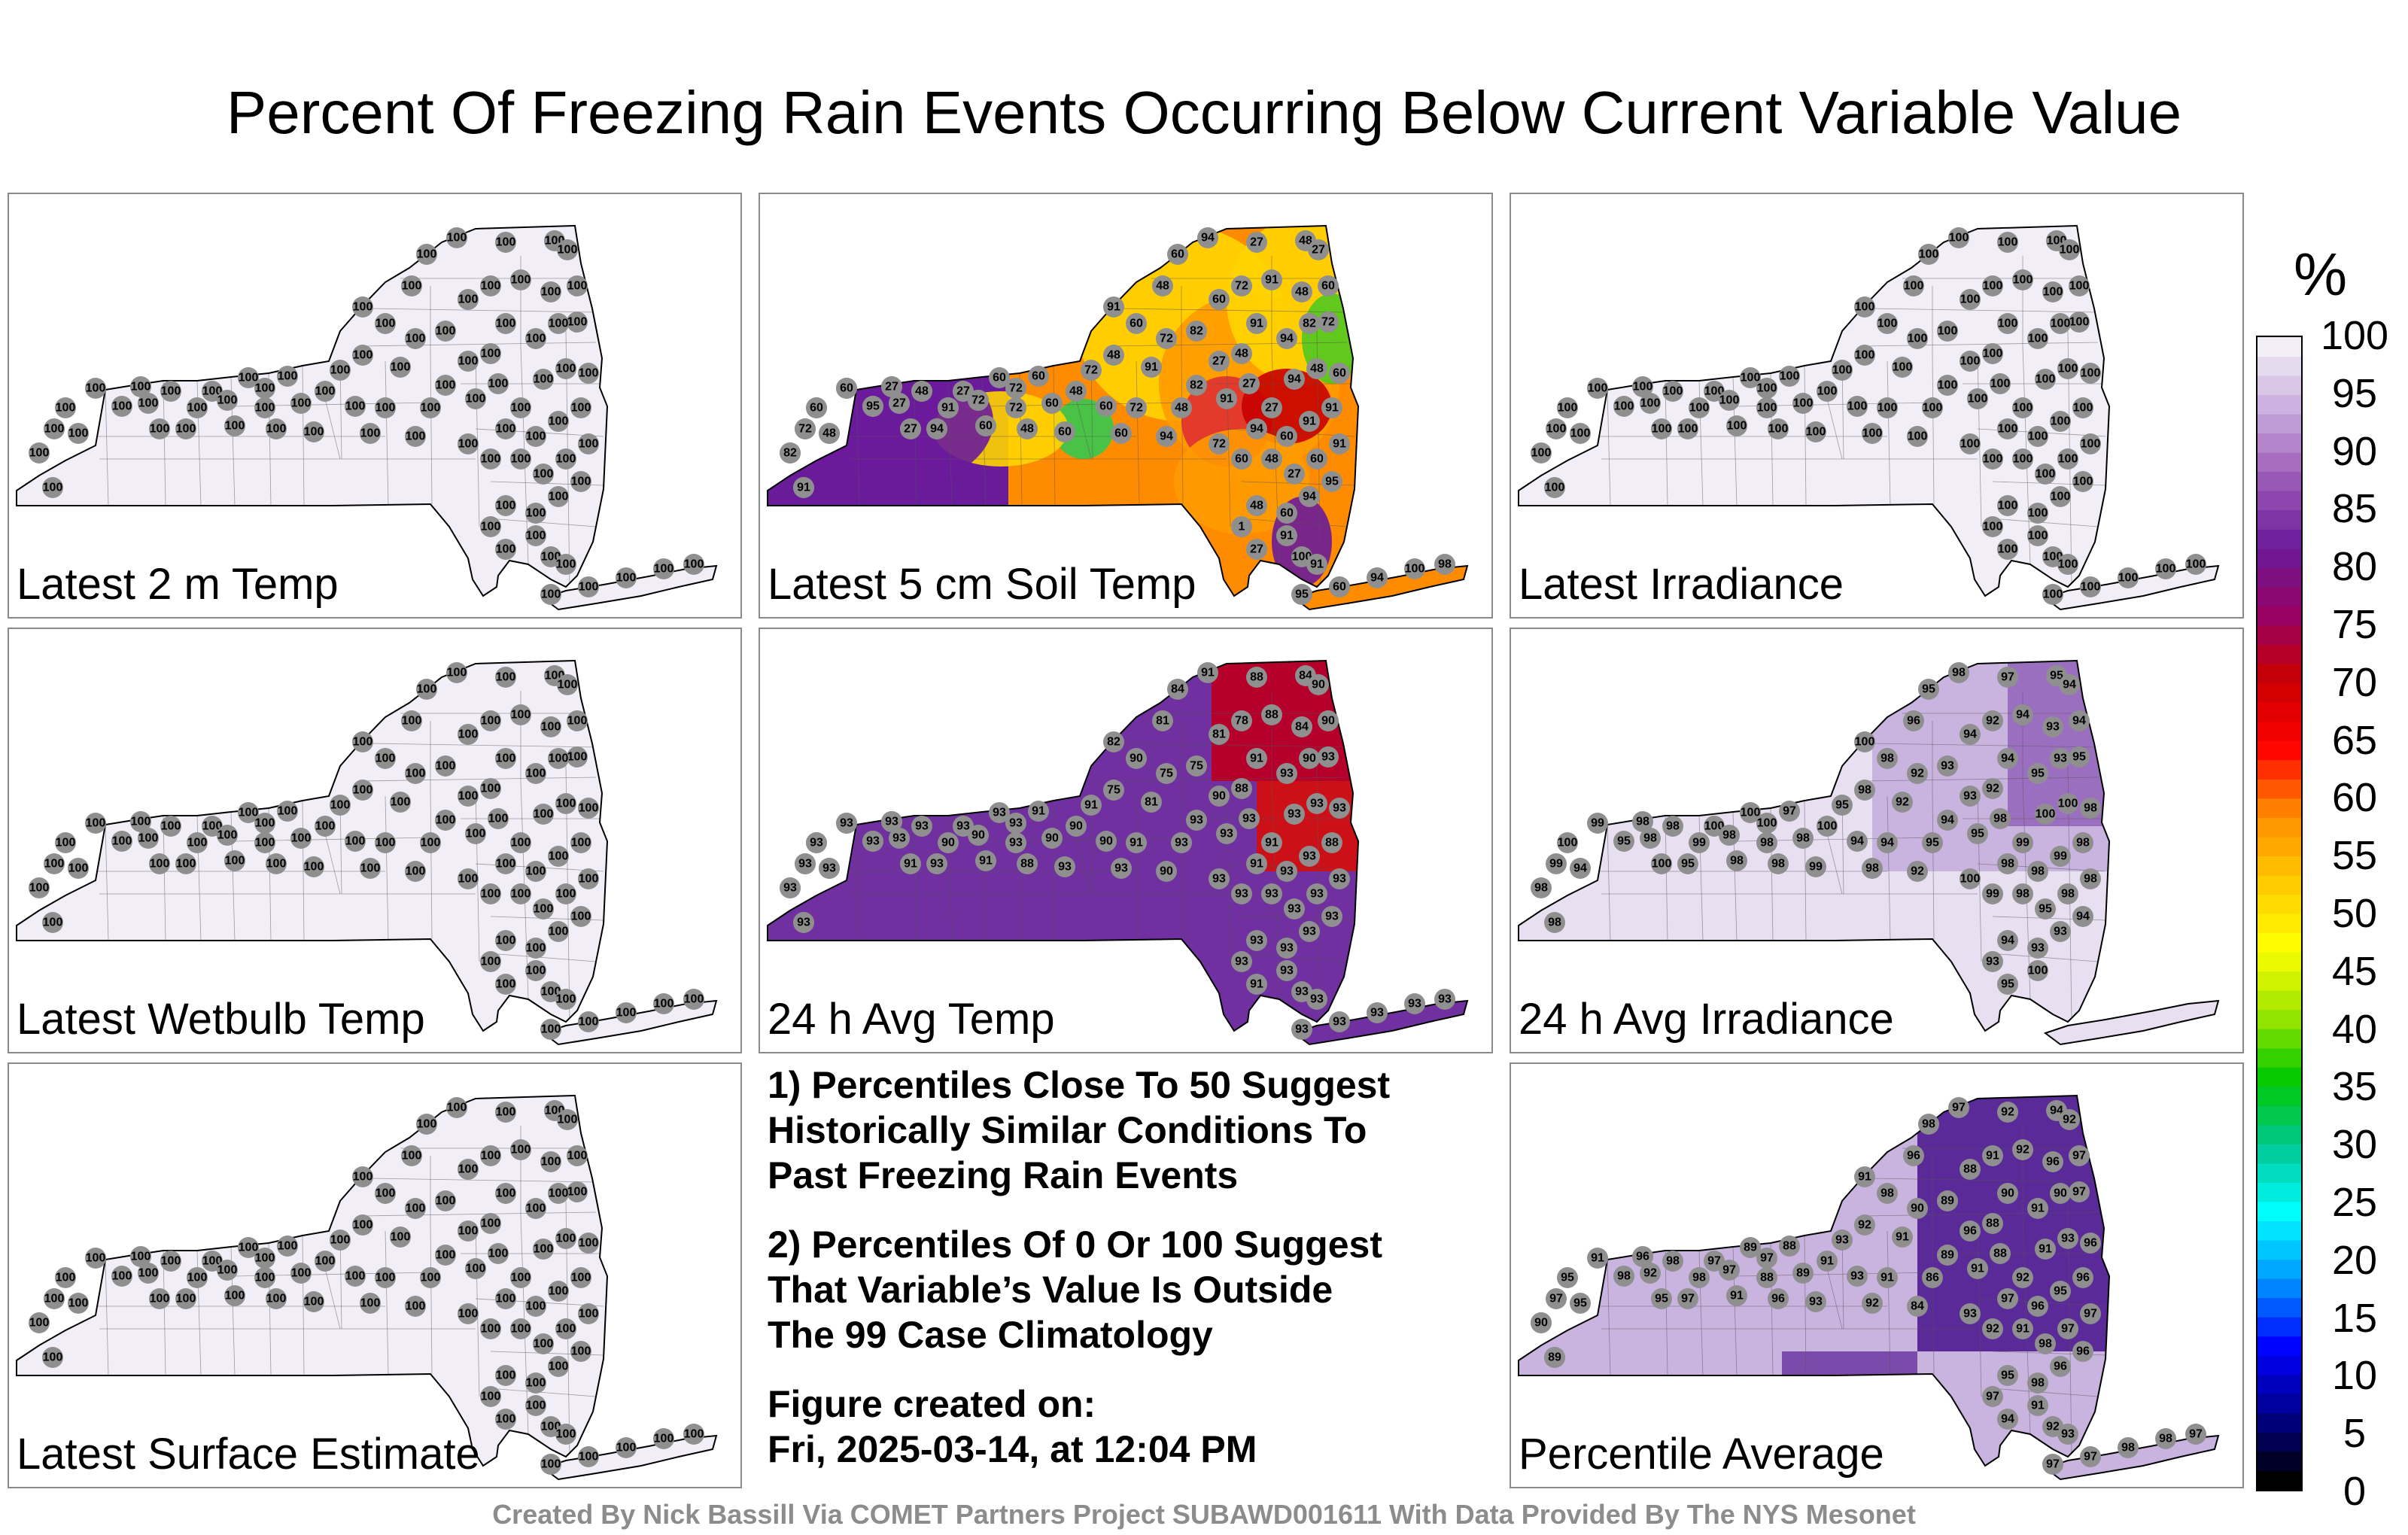 This screenshot has width=2408, height=1535. Describe the element at coordinates (1872, 868) in the screenshot. I see `station-value: 98` at that location.